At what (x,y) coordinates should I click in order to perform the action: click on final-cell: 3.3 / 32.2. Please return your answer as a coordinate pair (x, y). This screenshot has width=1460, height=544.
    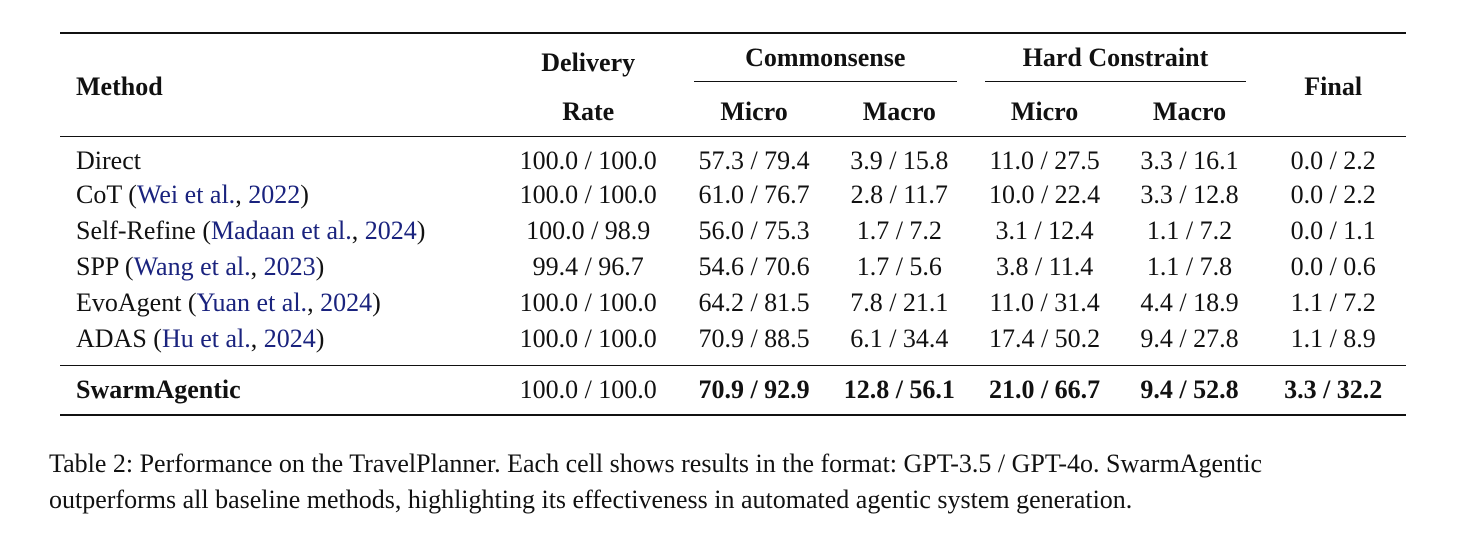
    Looking at the image, I should click on (1333, 390).